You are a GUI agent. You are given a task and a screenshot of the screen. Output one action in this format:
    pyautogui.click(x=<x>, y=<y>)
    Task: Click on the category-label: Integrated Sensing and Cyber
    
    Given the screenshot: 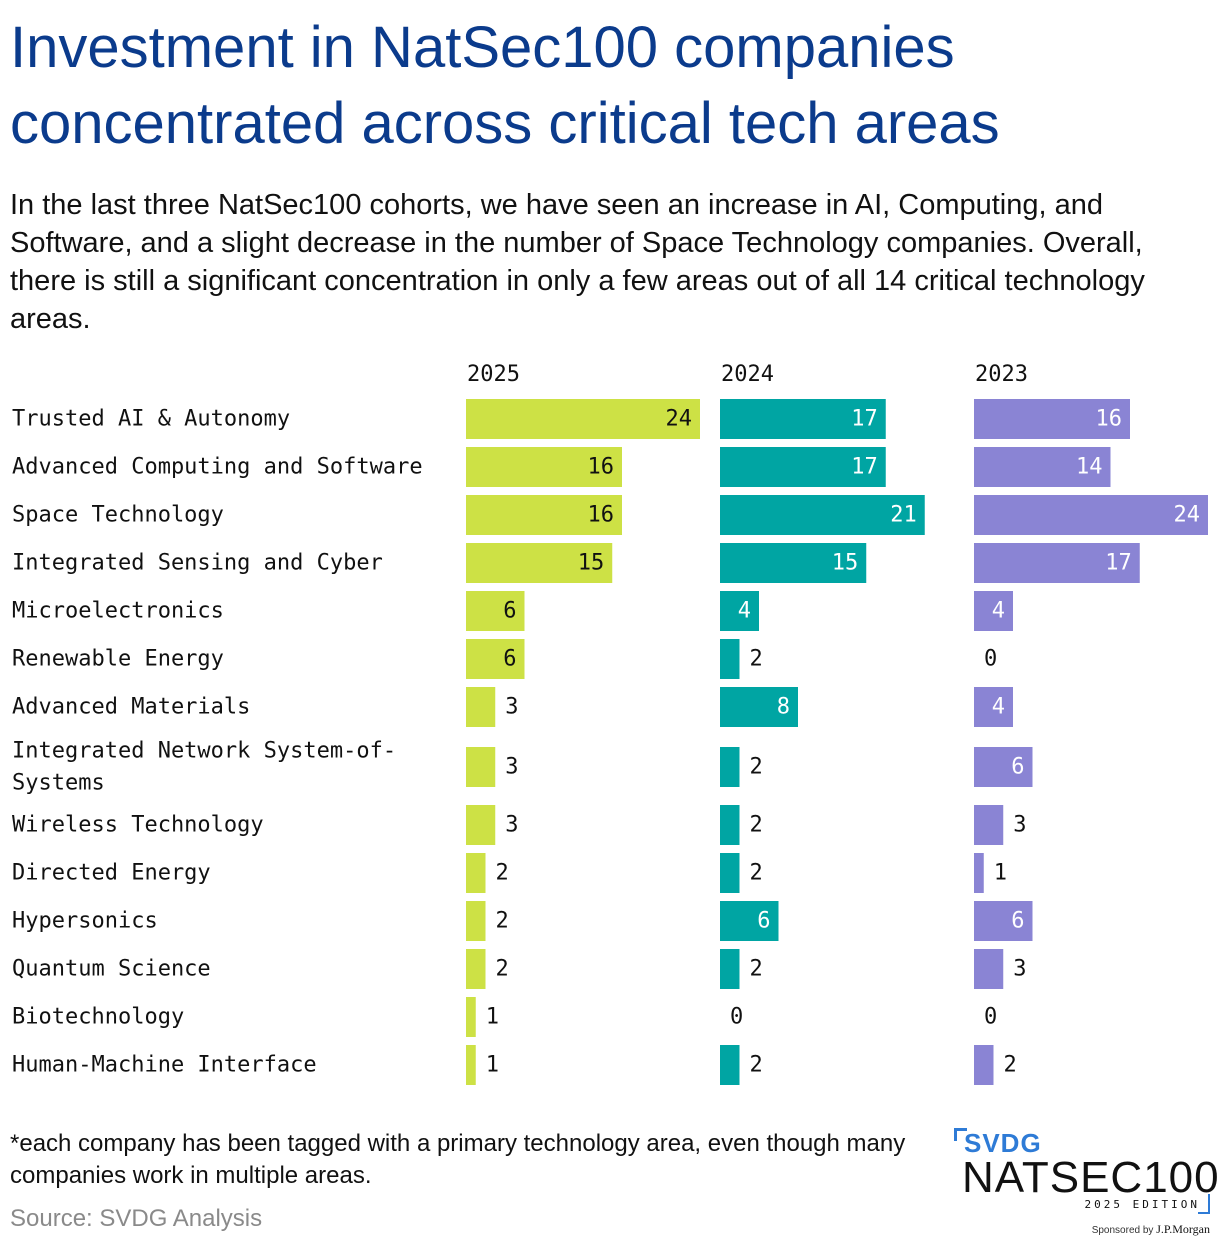 What is the action you would take?
    pyautogui.click(x=197, y=563)
    